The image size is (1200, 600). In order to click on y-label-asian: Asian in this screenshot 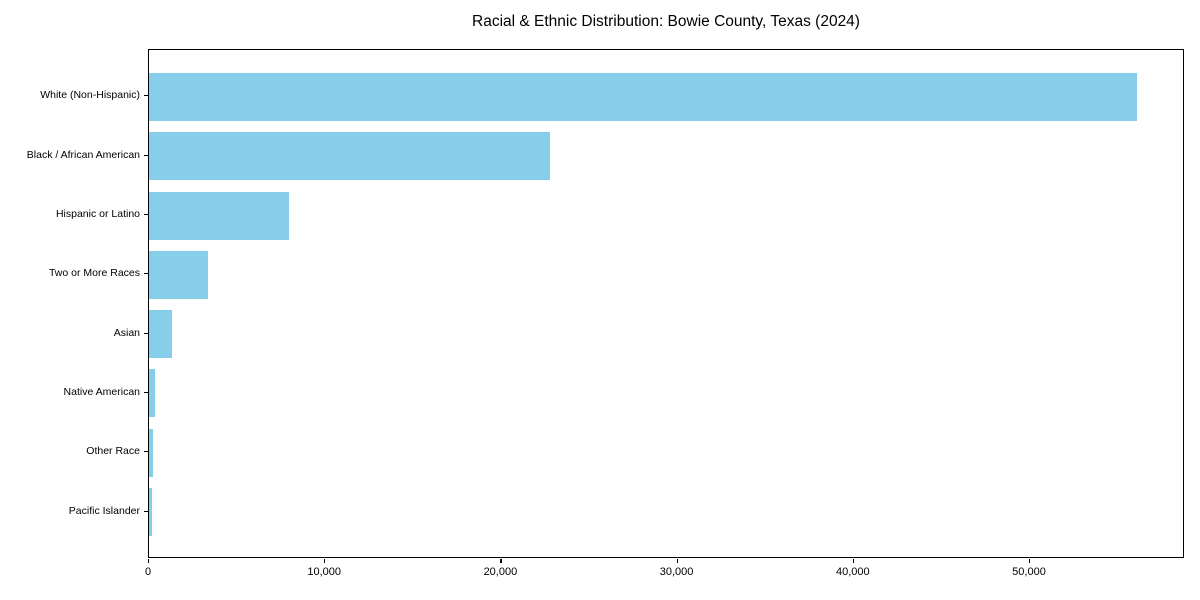, I will do `click(126, 332)`.